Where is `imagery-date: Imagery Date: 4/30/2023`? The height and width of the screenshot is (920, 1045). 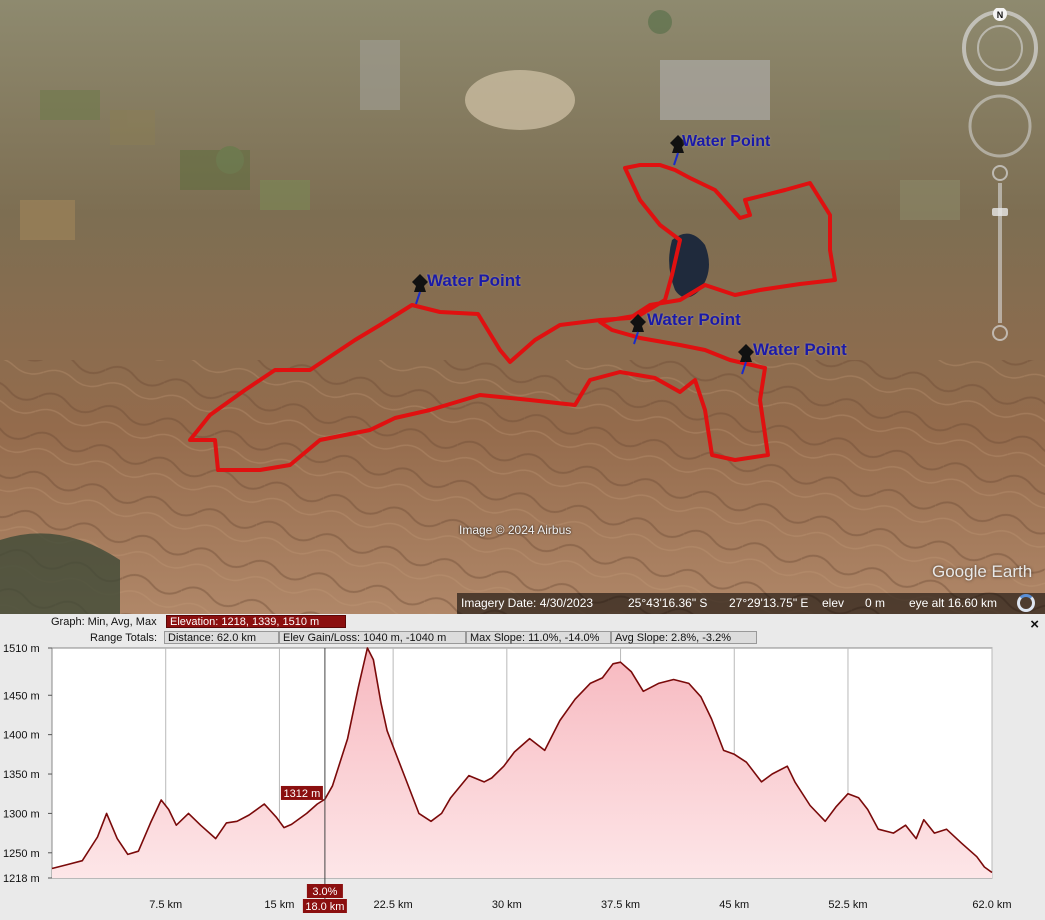 imagery-date: Imagery Date: 4/30/2023 is located at coordinates (527, 603).